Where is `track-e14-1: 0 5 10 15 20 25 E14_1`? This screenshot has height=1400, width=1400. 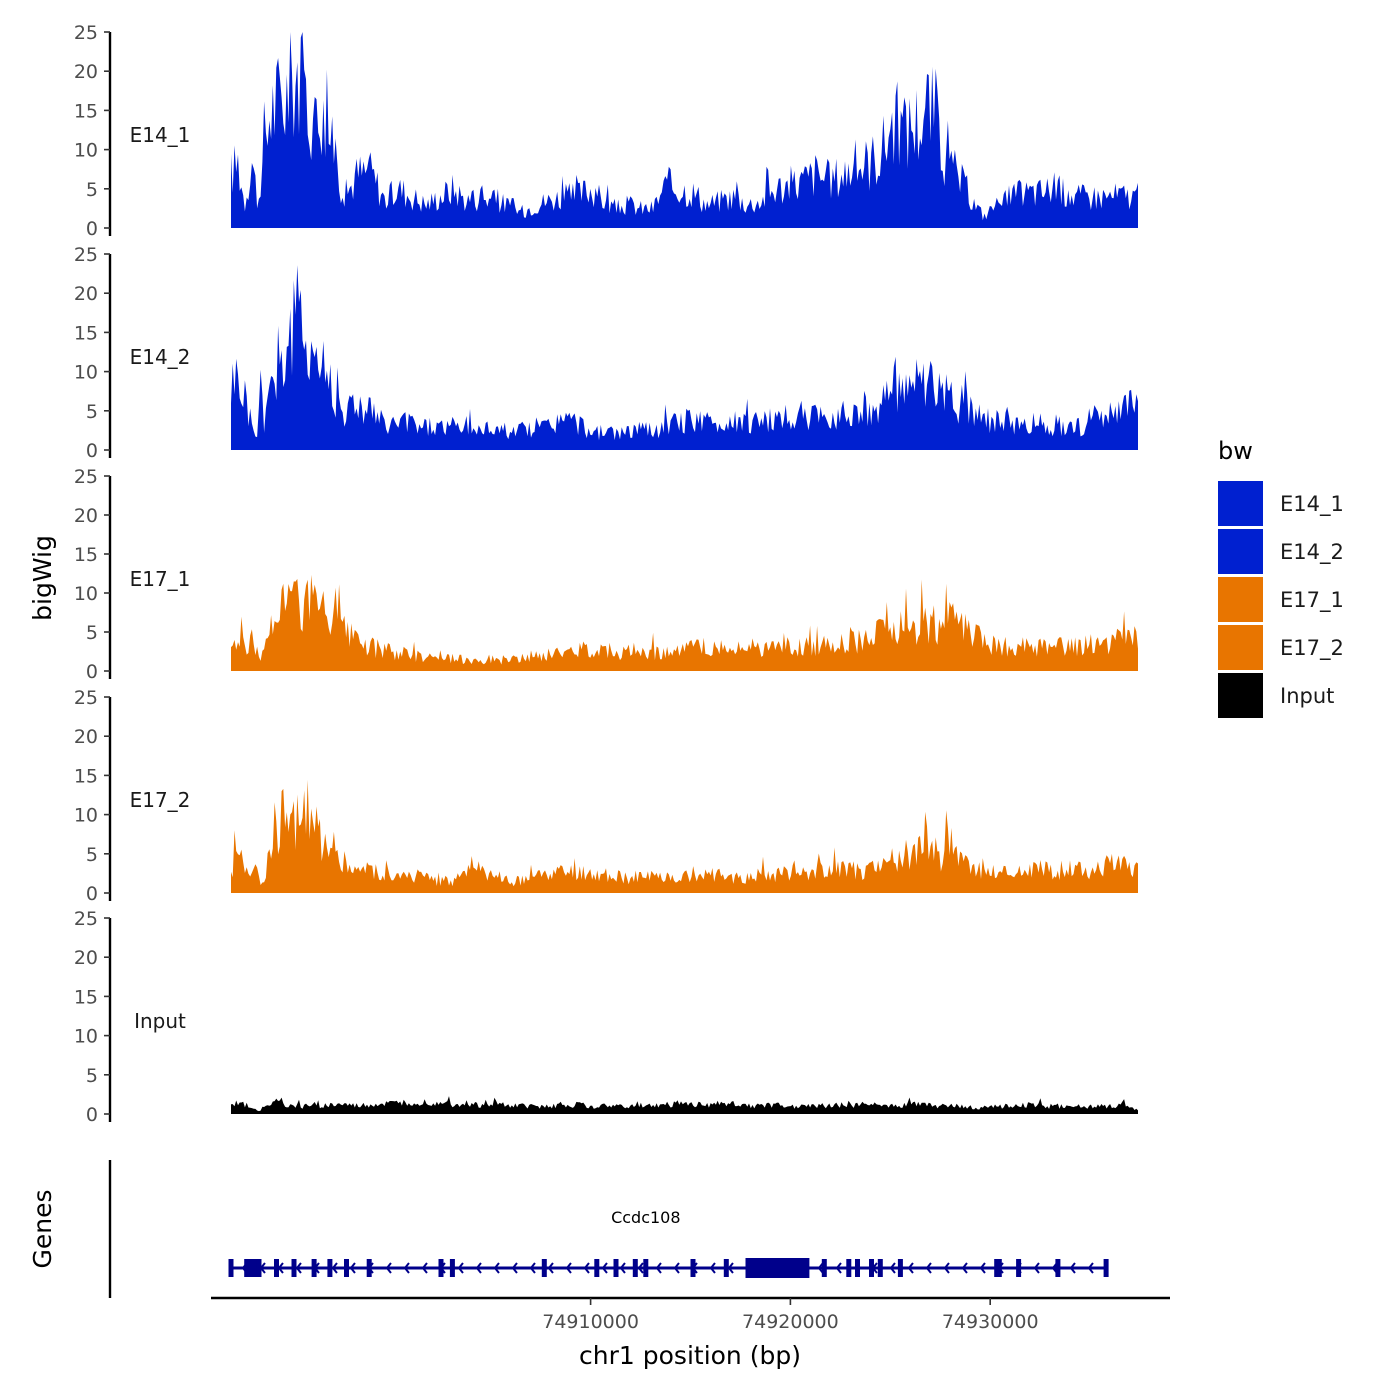
track-e14-1: 0 5 10 15 20 25 E14_1 is located at coordinates (606, 131).